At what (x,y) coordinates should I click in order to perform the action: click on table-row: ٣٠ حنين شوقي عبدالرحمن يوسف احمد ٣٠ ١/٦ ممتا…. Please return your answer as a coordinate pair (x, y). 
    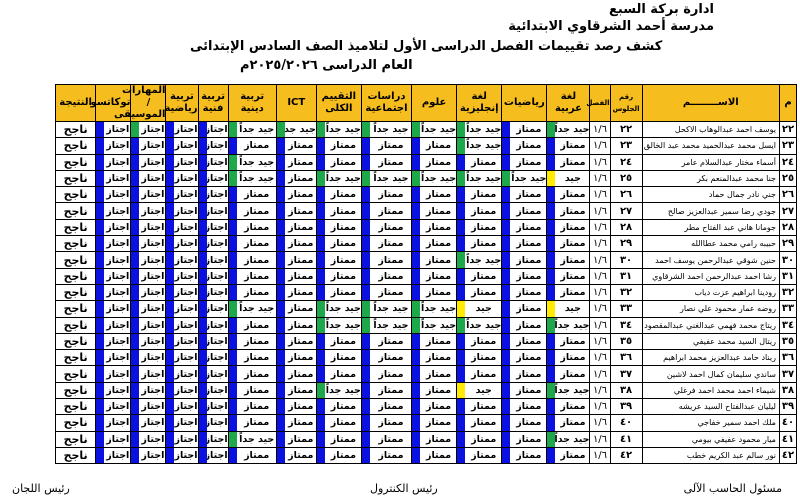
    Looking at the image, I should click on (426, 260).